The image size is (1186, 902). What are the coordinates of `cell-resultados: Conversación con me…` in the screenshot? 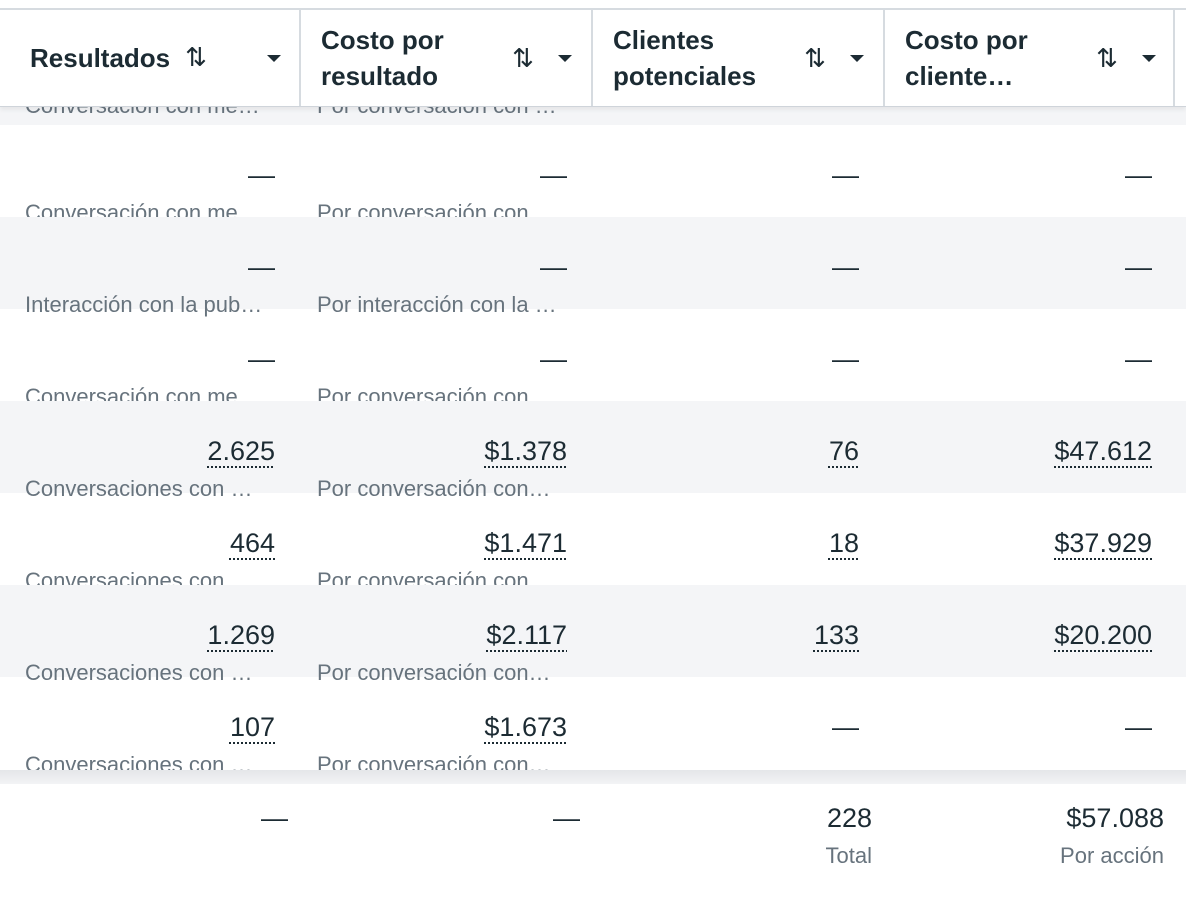 It's located at (149, 114).